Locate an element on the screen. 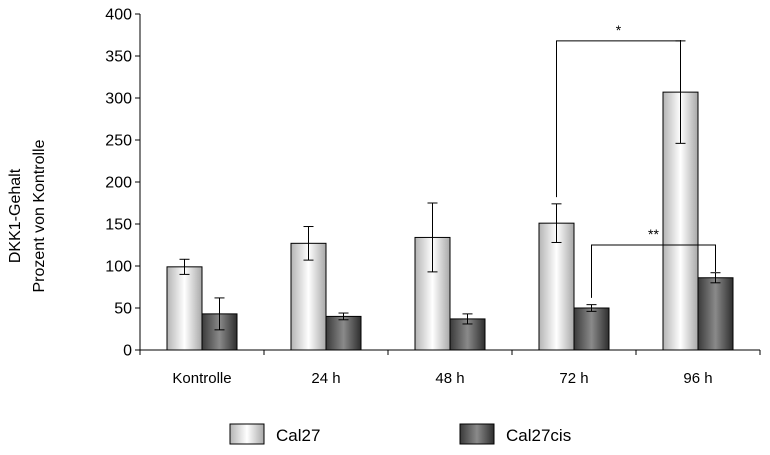 Image resolution: width=770 pixels, height=455 pixels. x-tick-label: 24 h is located at coordinates (325, 378).